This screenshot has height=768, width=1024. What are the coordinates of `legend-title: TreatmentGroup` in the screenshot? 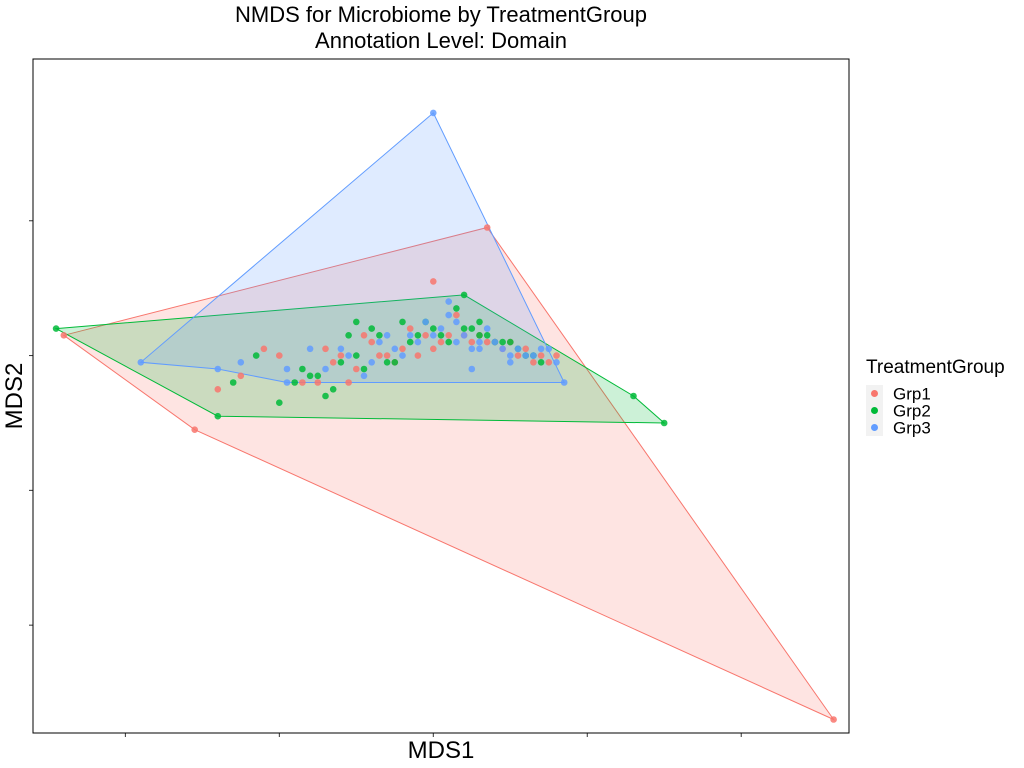 It's located at (935, 367).